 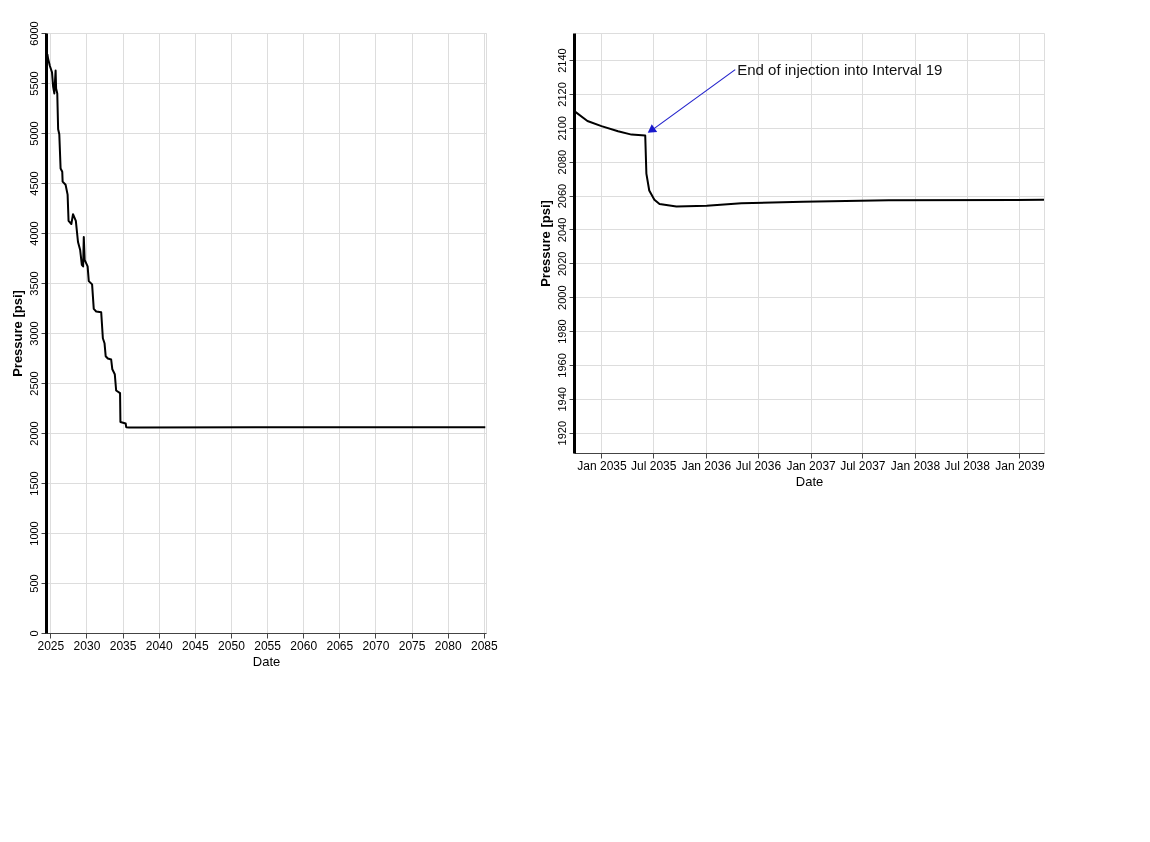 What do you see at coordinates (561, 128) in the screenshot?
I see `y-tick-label: 2100` at bounding box center [561, 128].